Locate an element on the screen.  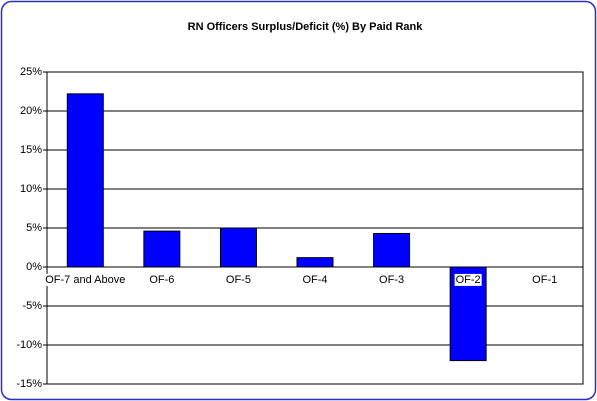
y-tick-label: 0% is located at coordinates (34, 267).